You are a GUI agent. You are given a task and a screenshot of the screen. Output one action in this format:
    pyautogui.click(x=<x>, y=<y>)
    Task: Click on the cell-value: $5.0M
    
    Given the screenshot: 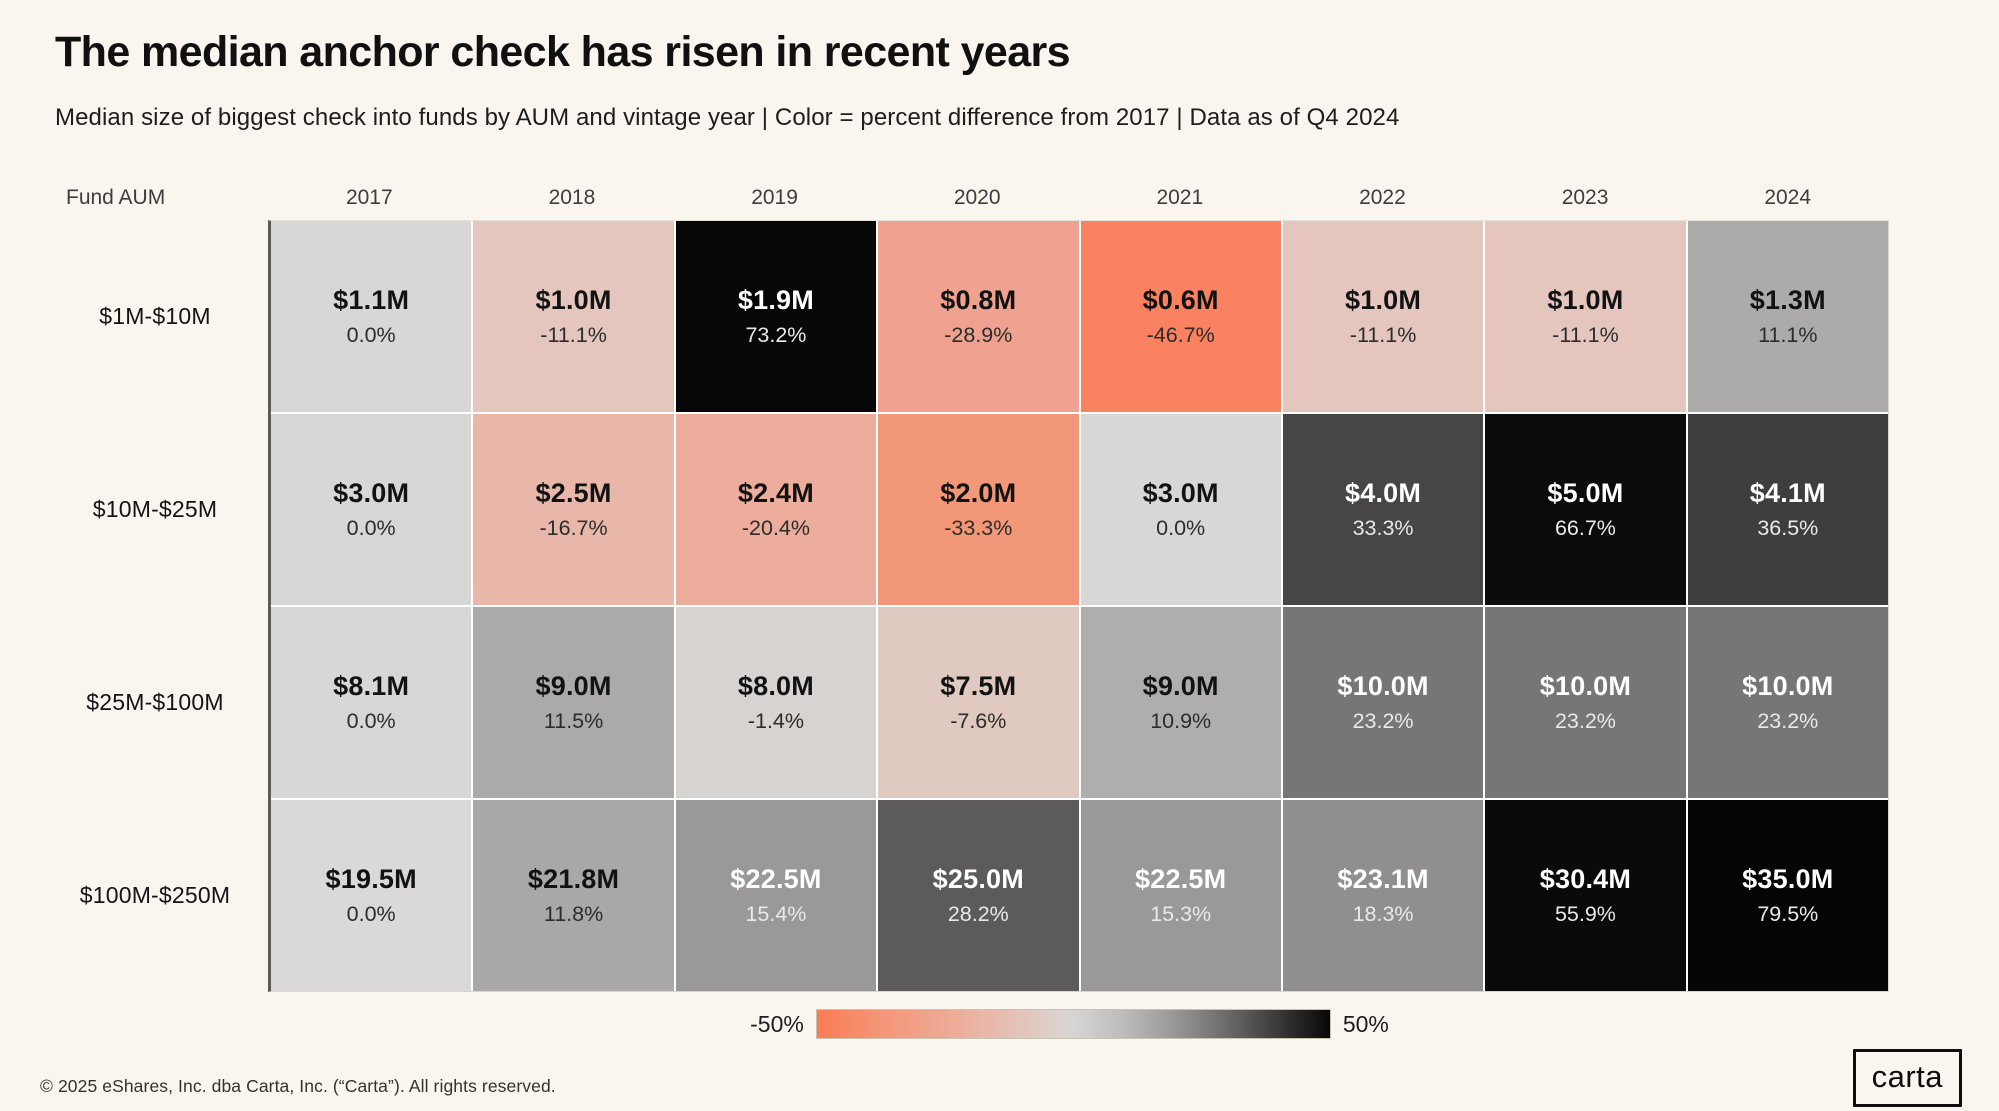 What is the action you would take?
    pyautogui.click(x=1585, y=493)
    